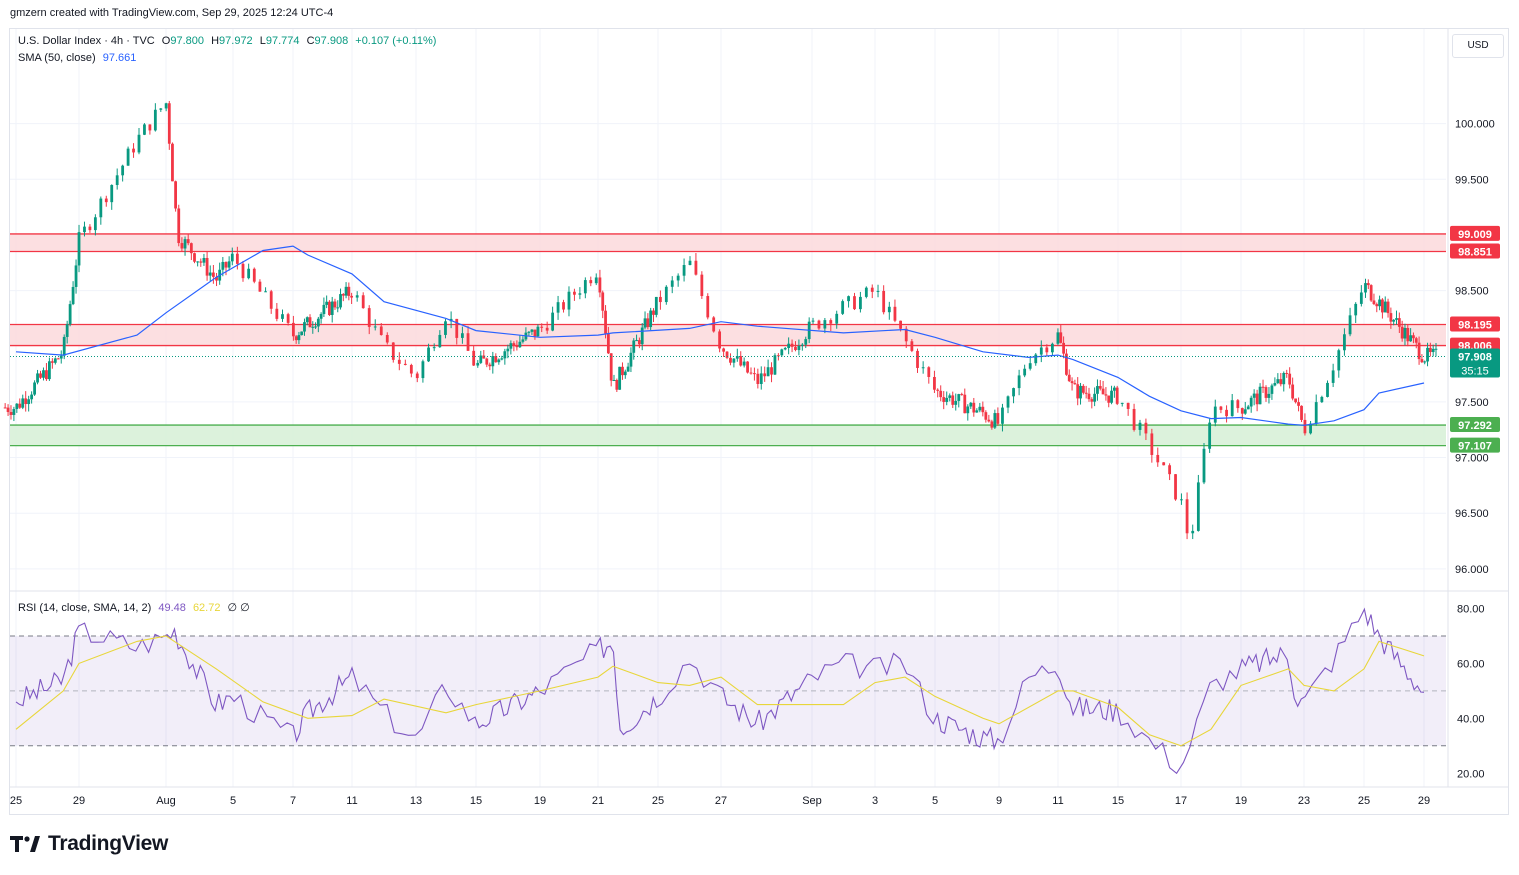 Image resolution: width=1519 pixels, height=875 pixels. What do you see at coordinates (935, 801) in the screenshot?
I see `time-axis-tick: 5` at bounding box center [935, 801].